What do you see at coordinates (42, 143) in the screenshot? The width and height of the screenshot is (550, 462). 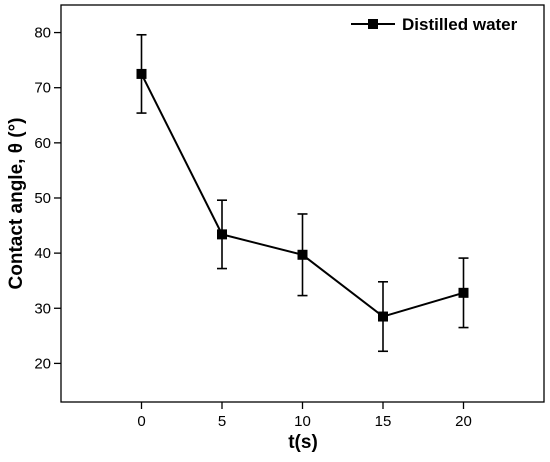 I see `y-tick-label: 60` at bounding box center [42, 143].